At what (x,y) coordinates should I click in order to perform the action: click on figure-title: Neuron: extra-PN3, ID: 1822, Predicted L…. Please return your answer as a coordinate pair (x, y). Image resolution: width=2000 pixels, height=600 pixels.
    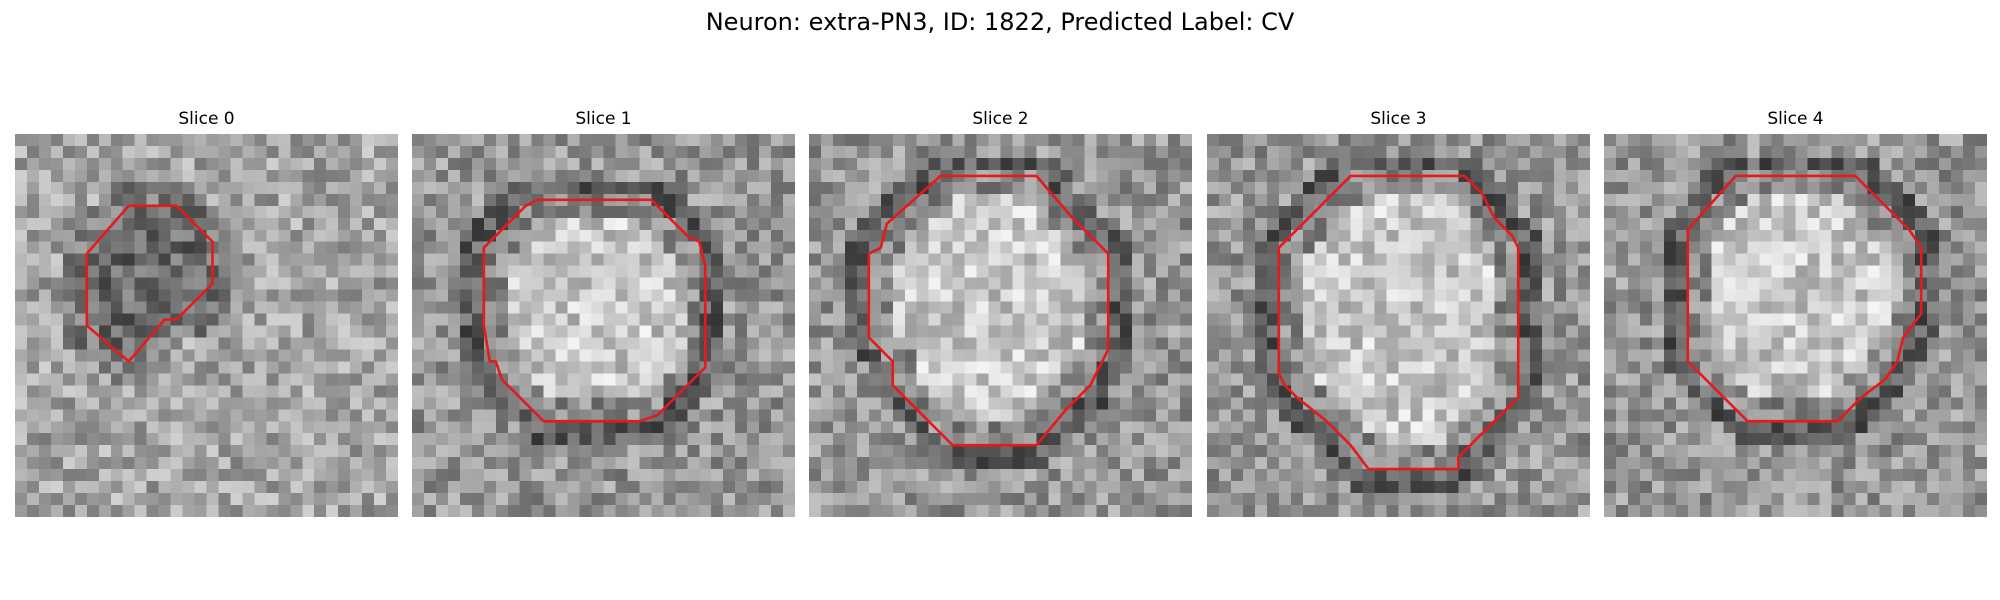
    Looking at the image, I should click on (1000, 22).